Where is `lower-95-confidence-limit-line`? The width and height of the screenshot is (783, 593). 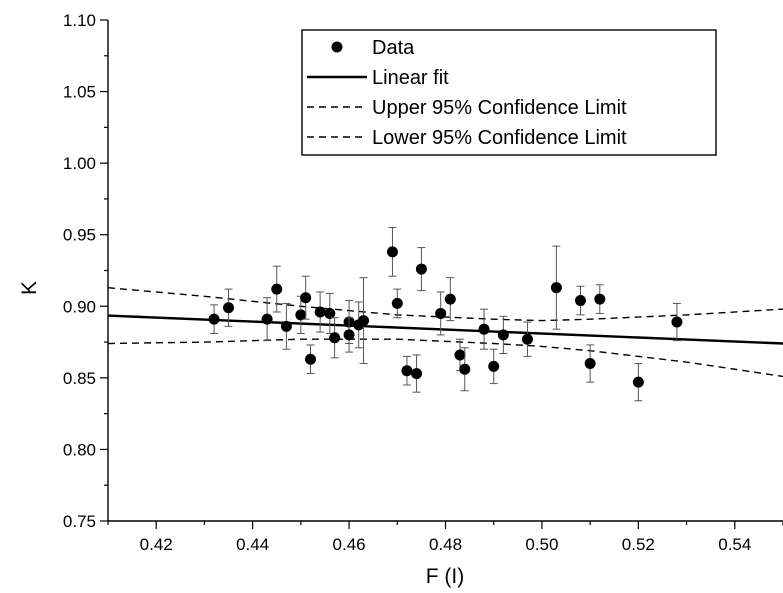
lower-95-confidence-limit-line is located at coordinates (445, 358).